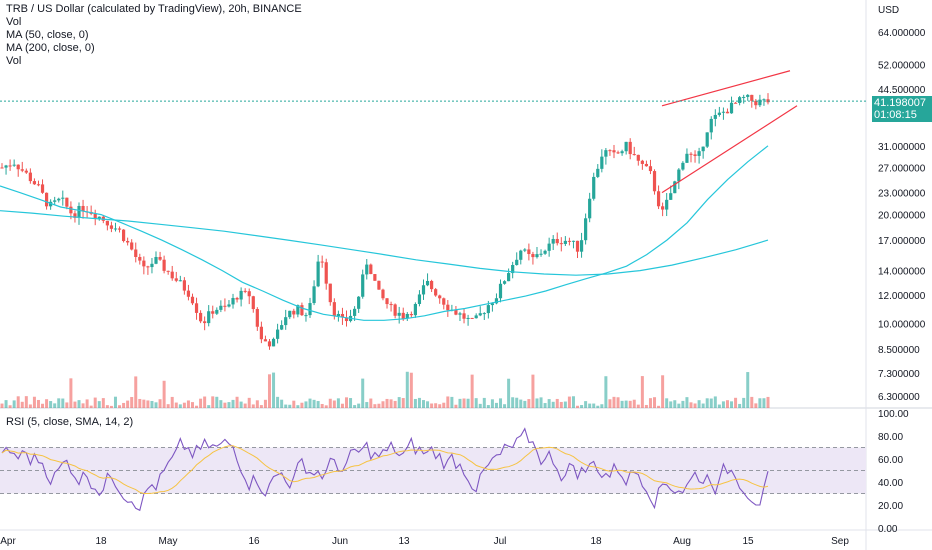 This screenshot has height=550, width=932. I want to click on rsi-tick-label: 40.00, so click(890, 483).